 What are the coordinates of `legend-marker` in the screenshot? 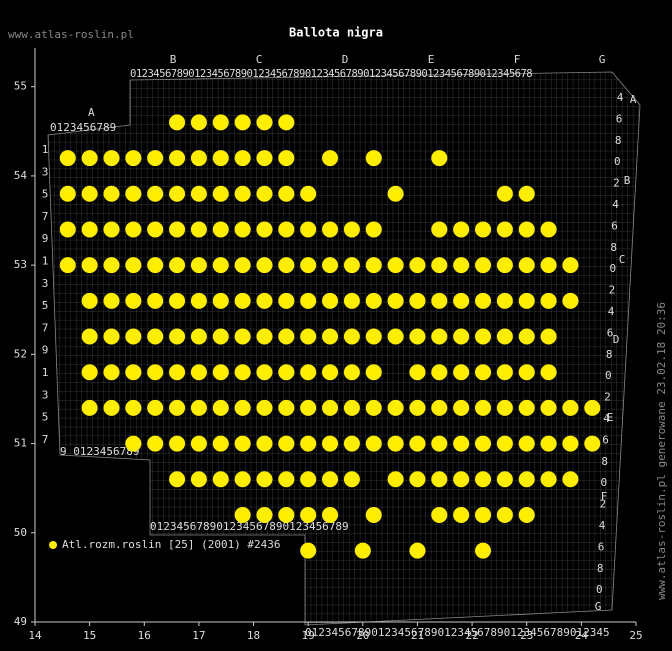 It's located at (53, 545).